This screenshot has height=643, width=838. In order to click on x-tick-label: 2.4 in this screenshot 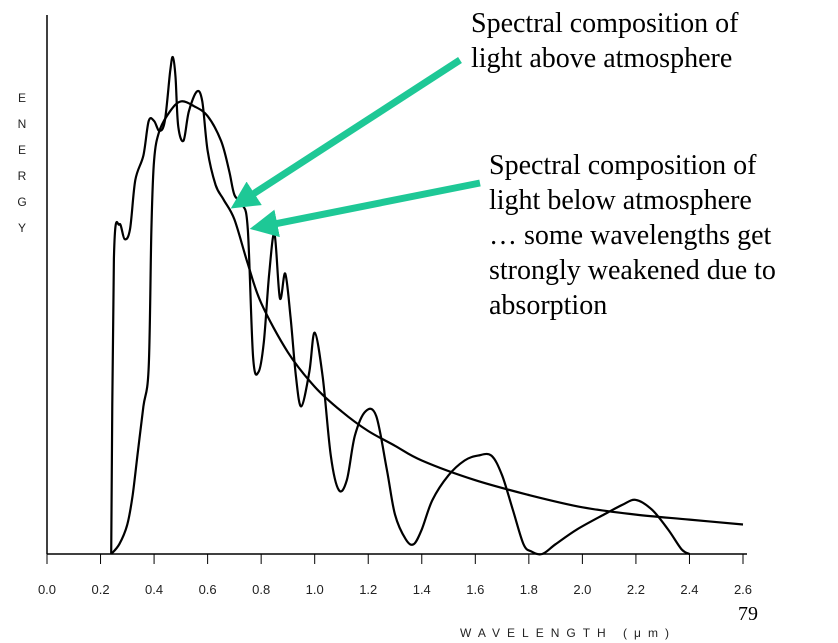, I will do `click(689, 589)`.